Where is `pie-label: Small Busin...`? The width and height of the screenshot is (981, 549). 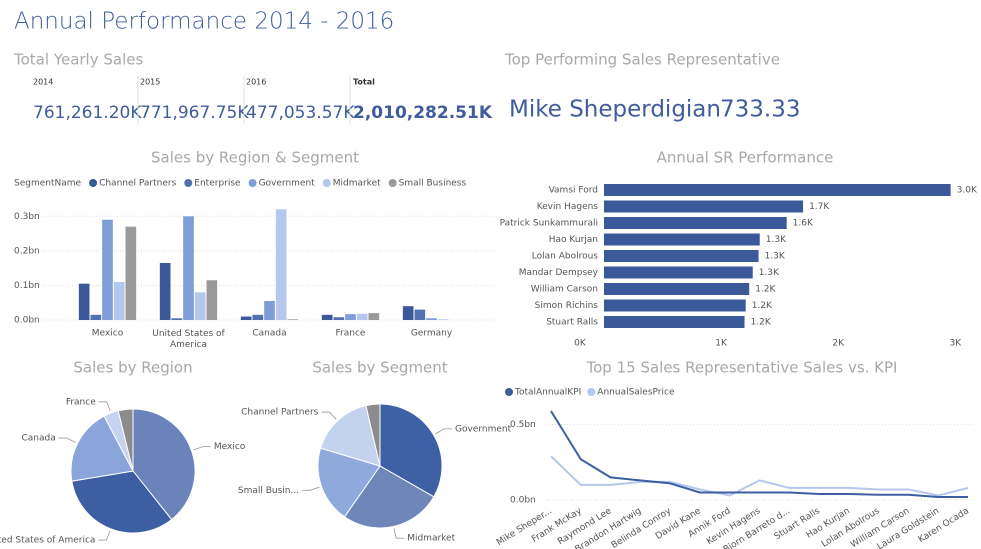 pie-label: Small Busin... is located at coordinates (268, 491).